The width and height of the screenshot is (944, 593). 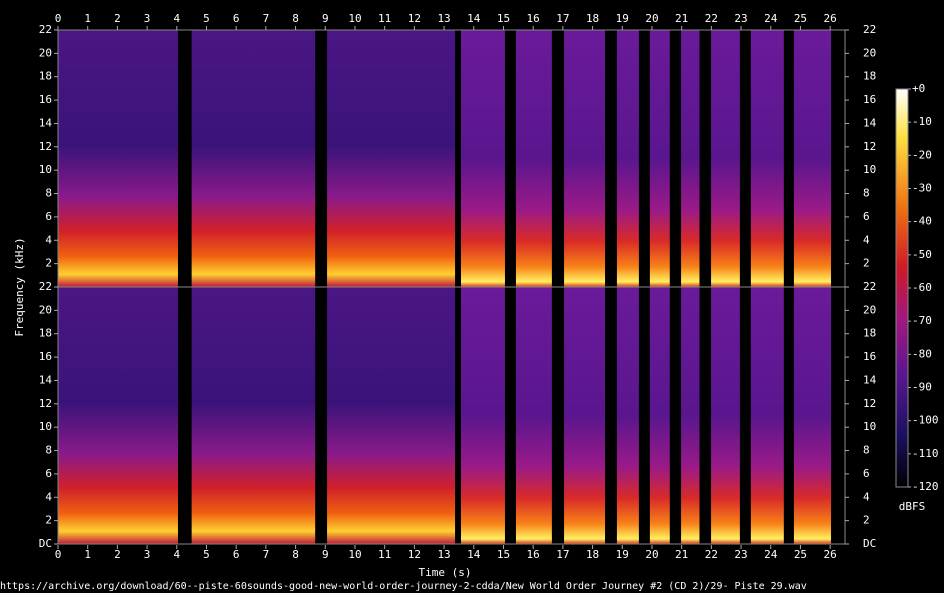 What do you see at coordinates (19, 286) in the screenshot?
I see `y-axis-label: Frequency (kHz)` at bounding box center [19, 286].